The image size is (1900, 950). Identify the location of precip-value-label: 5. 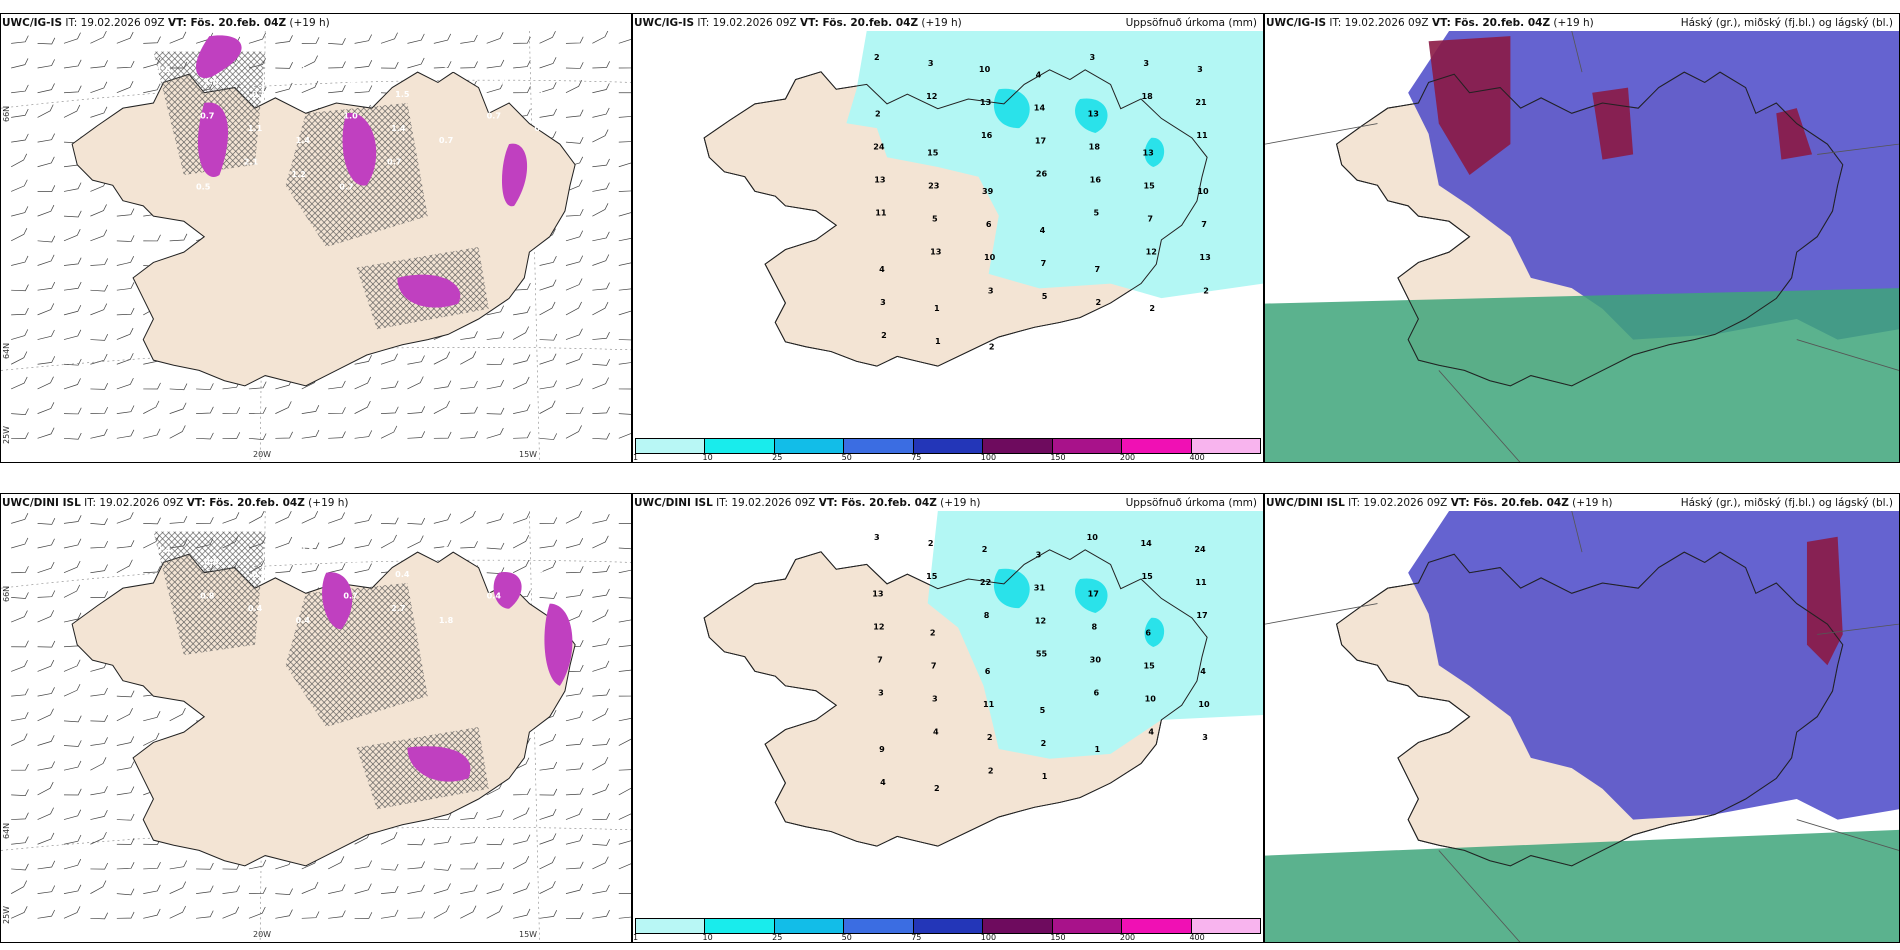
(1097, 213).